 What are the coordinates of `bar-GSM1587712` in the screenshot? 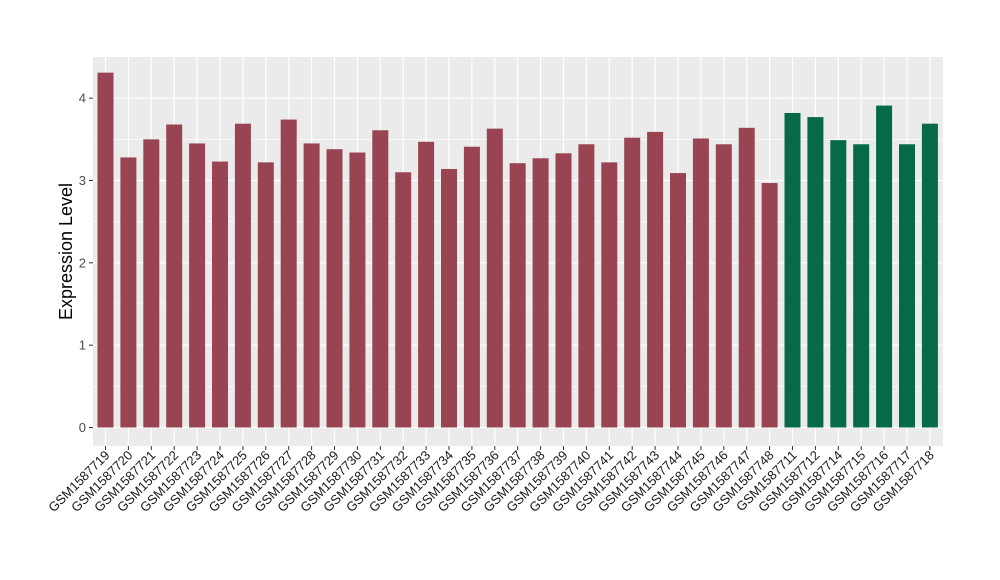 It's located at (815, 272).